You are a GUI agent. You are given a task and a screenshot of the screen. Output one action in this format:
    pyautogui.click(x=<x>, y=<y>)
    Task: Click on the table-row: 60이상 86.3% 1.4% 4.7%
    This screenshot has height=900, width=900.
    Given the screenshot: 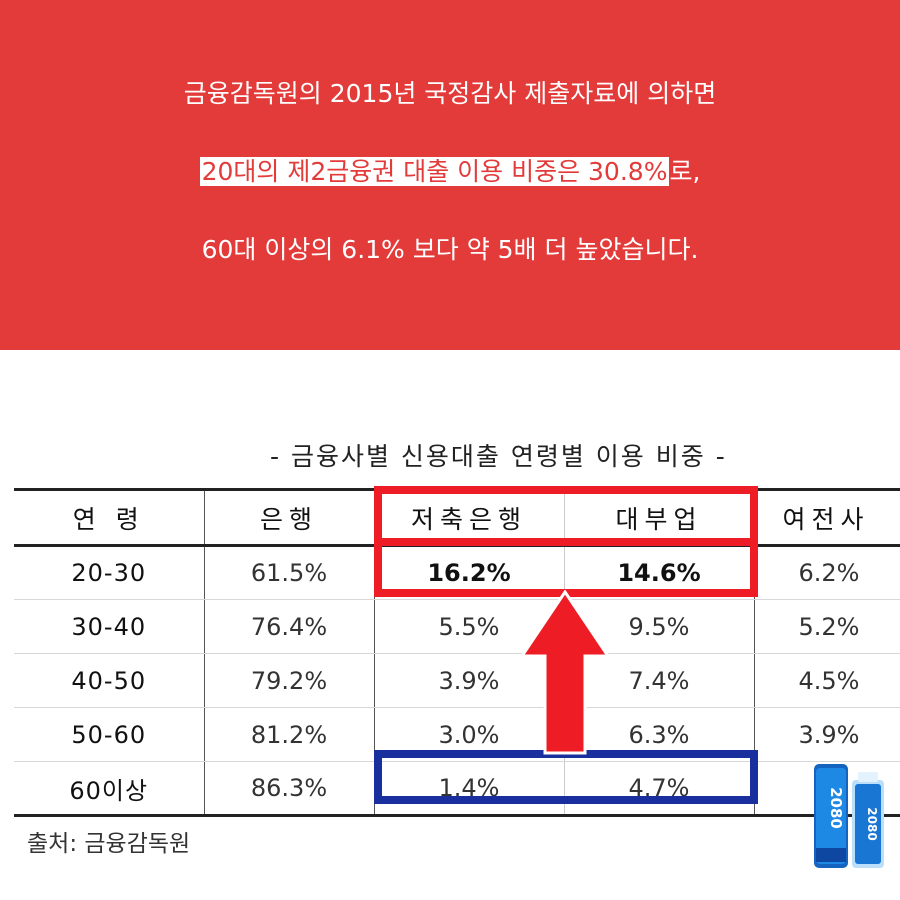 What is the action you would take?
    pyautogui.click(x=457, y=789)
    